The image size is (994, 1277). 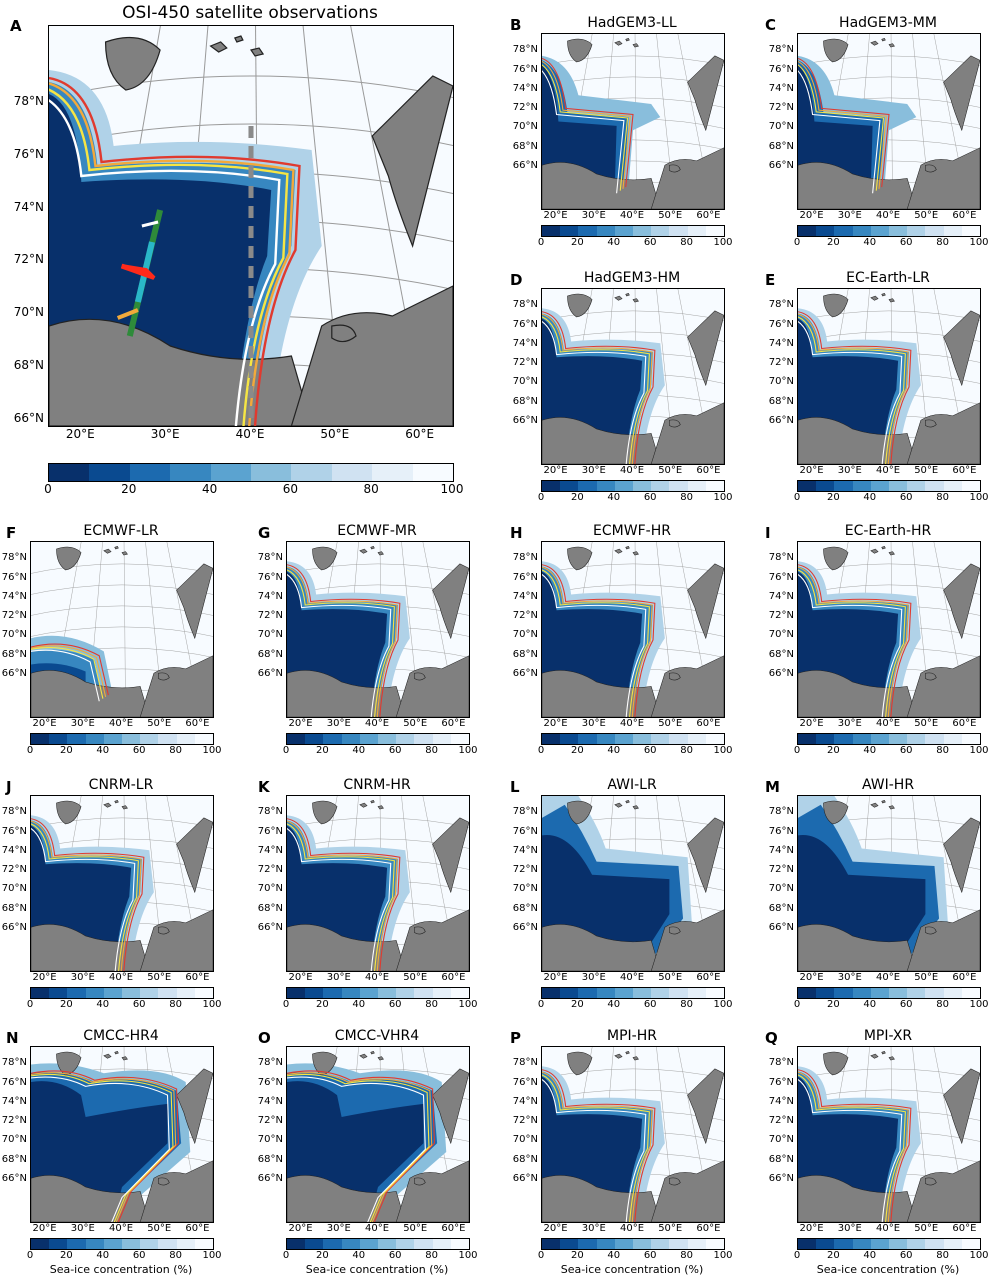 I want to click on panel-m-lat-label: 68°N, so click(x=781, y=908).